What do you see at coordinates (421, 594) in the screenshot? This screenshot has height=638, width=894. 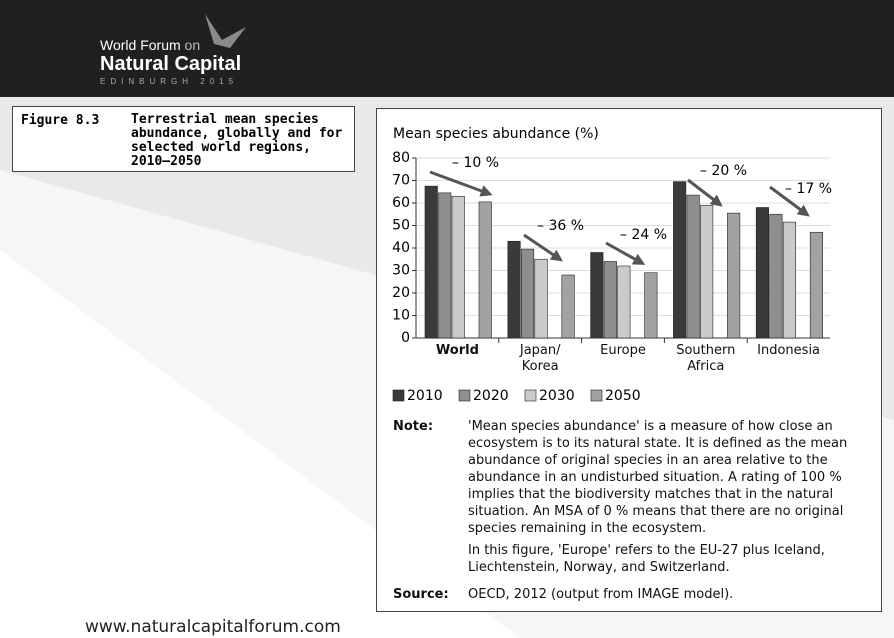 I see `source-label: Source:` at bounding box center [421, 594].